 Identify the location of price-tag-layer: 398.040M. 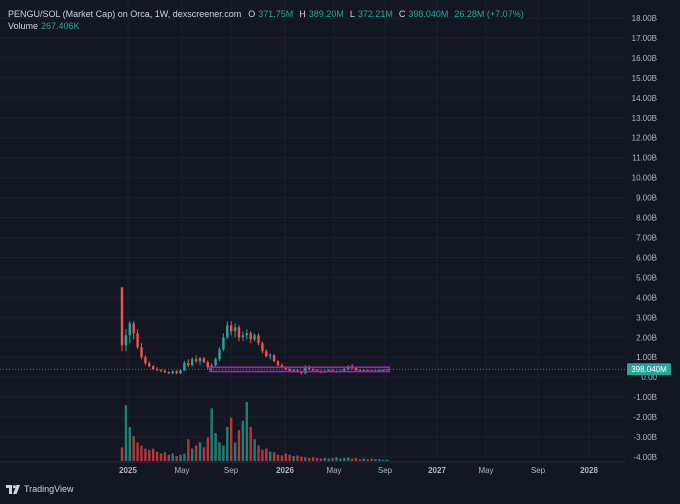
(335, 369).